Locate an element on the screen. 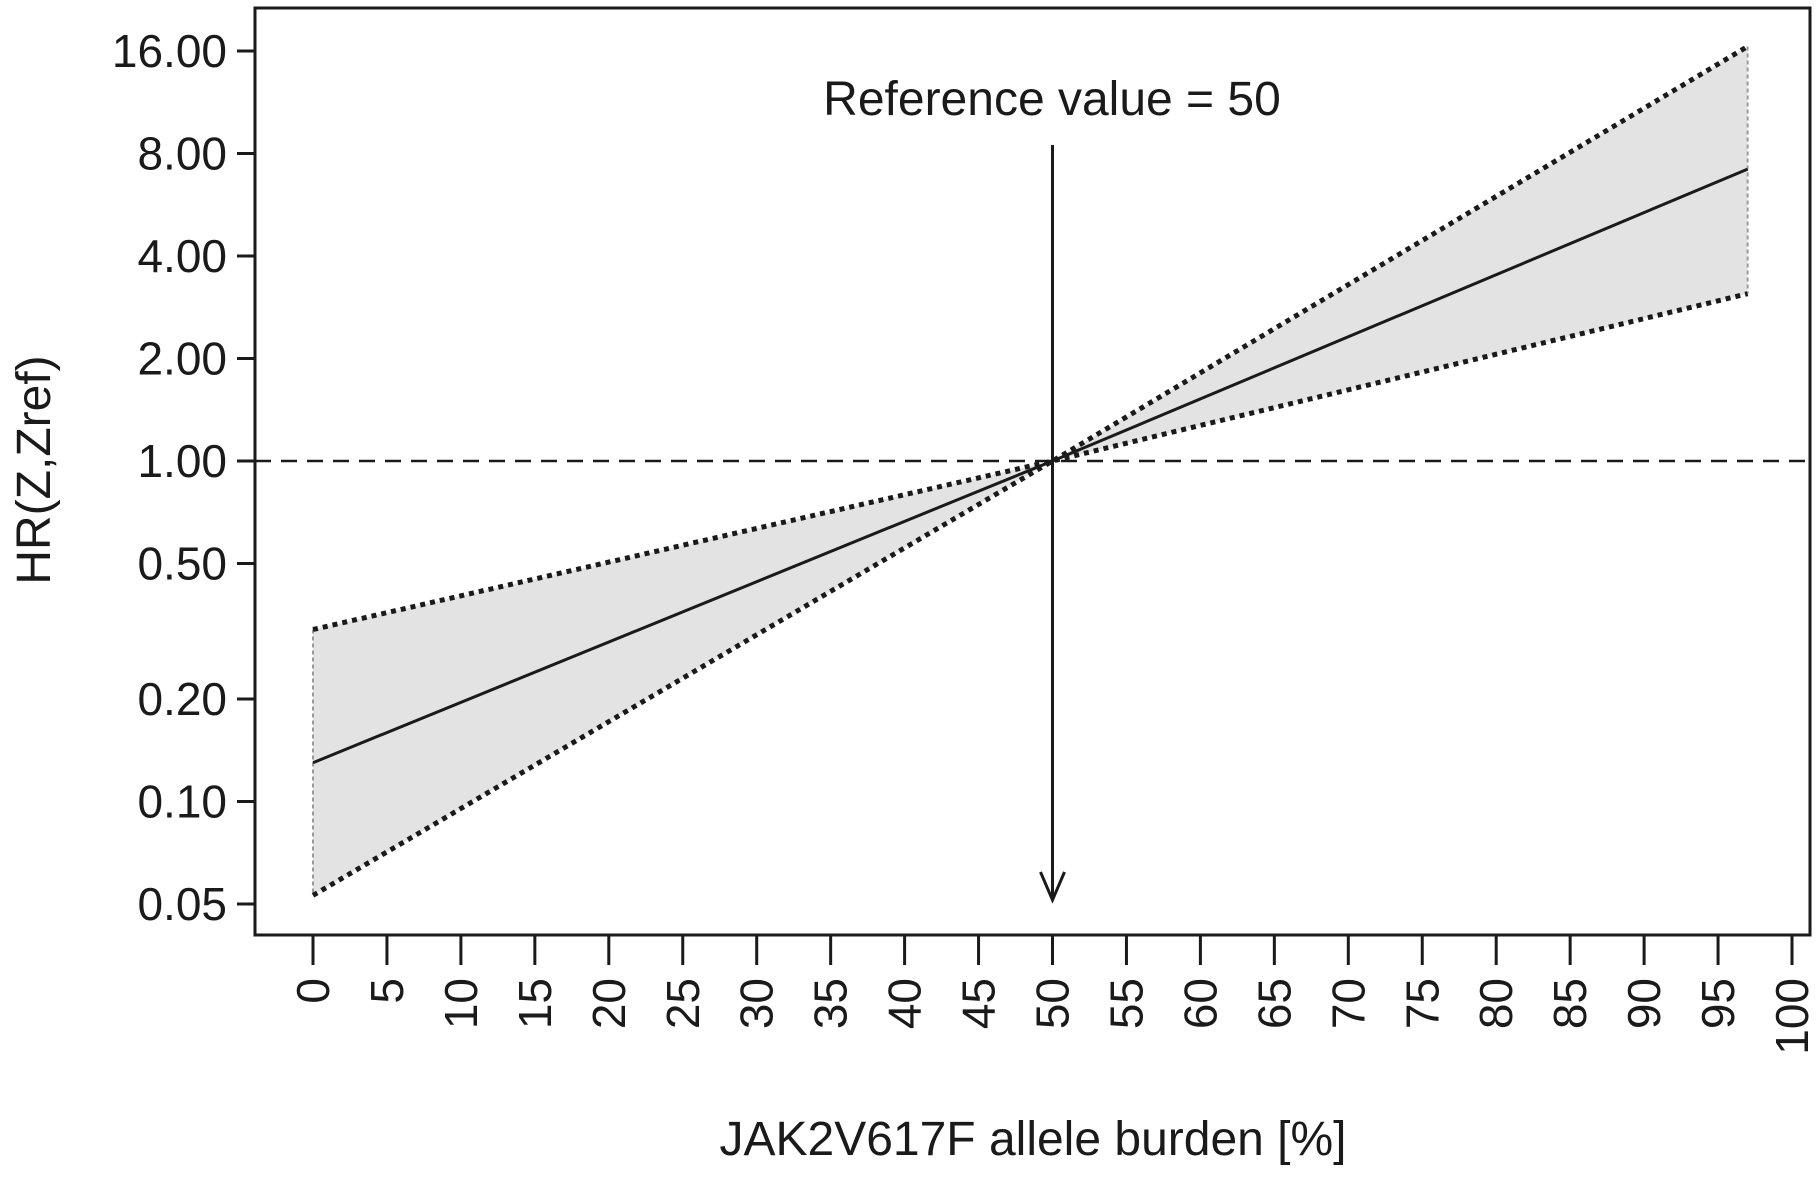 The width and height of the screenshot is (1820, 1183). y-tick-label: 8.00 is located at coordinates (182, 154).